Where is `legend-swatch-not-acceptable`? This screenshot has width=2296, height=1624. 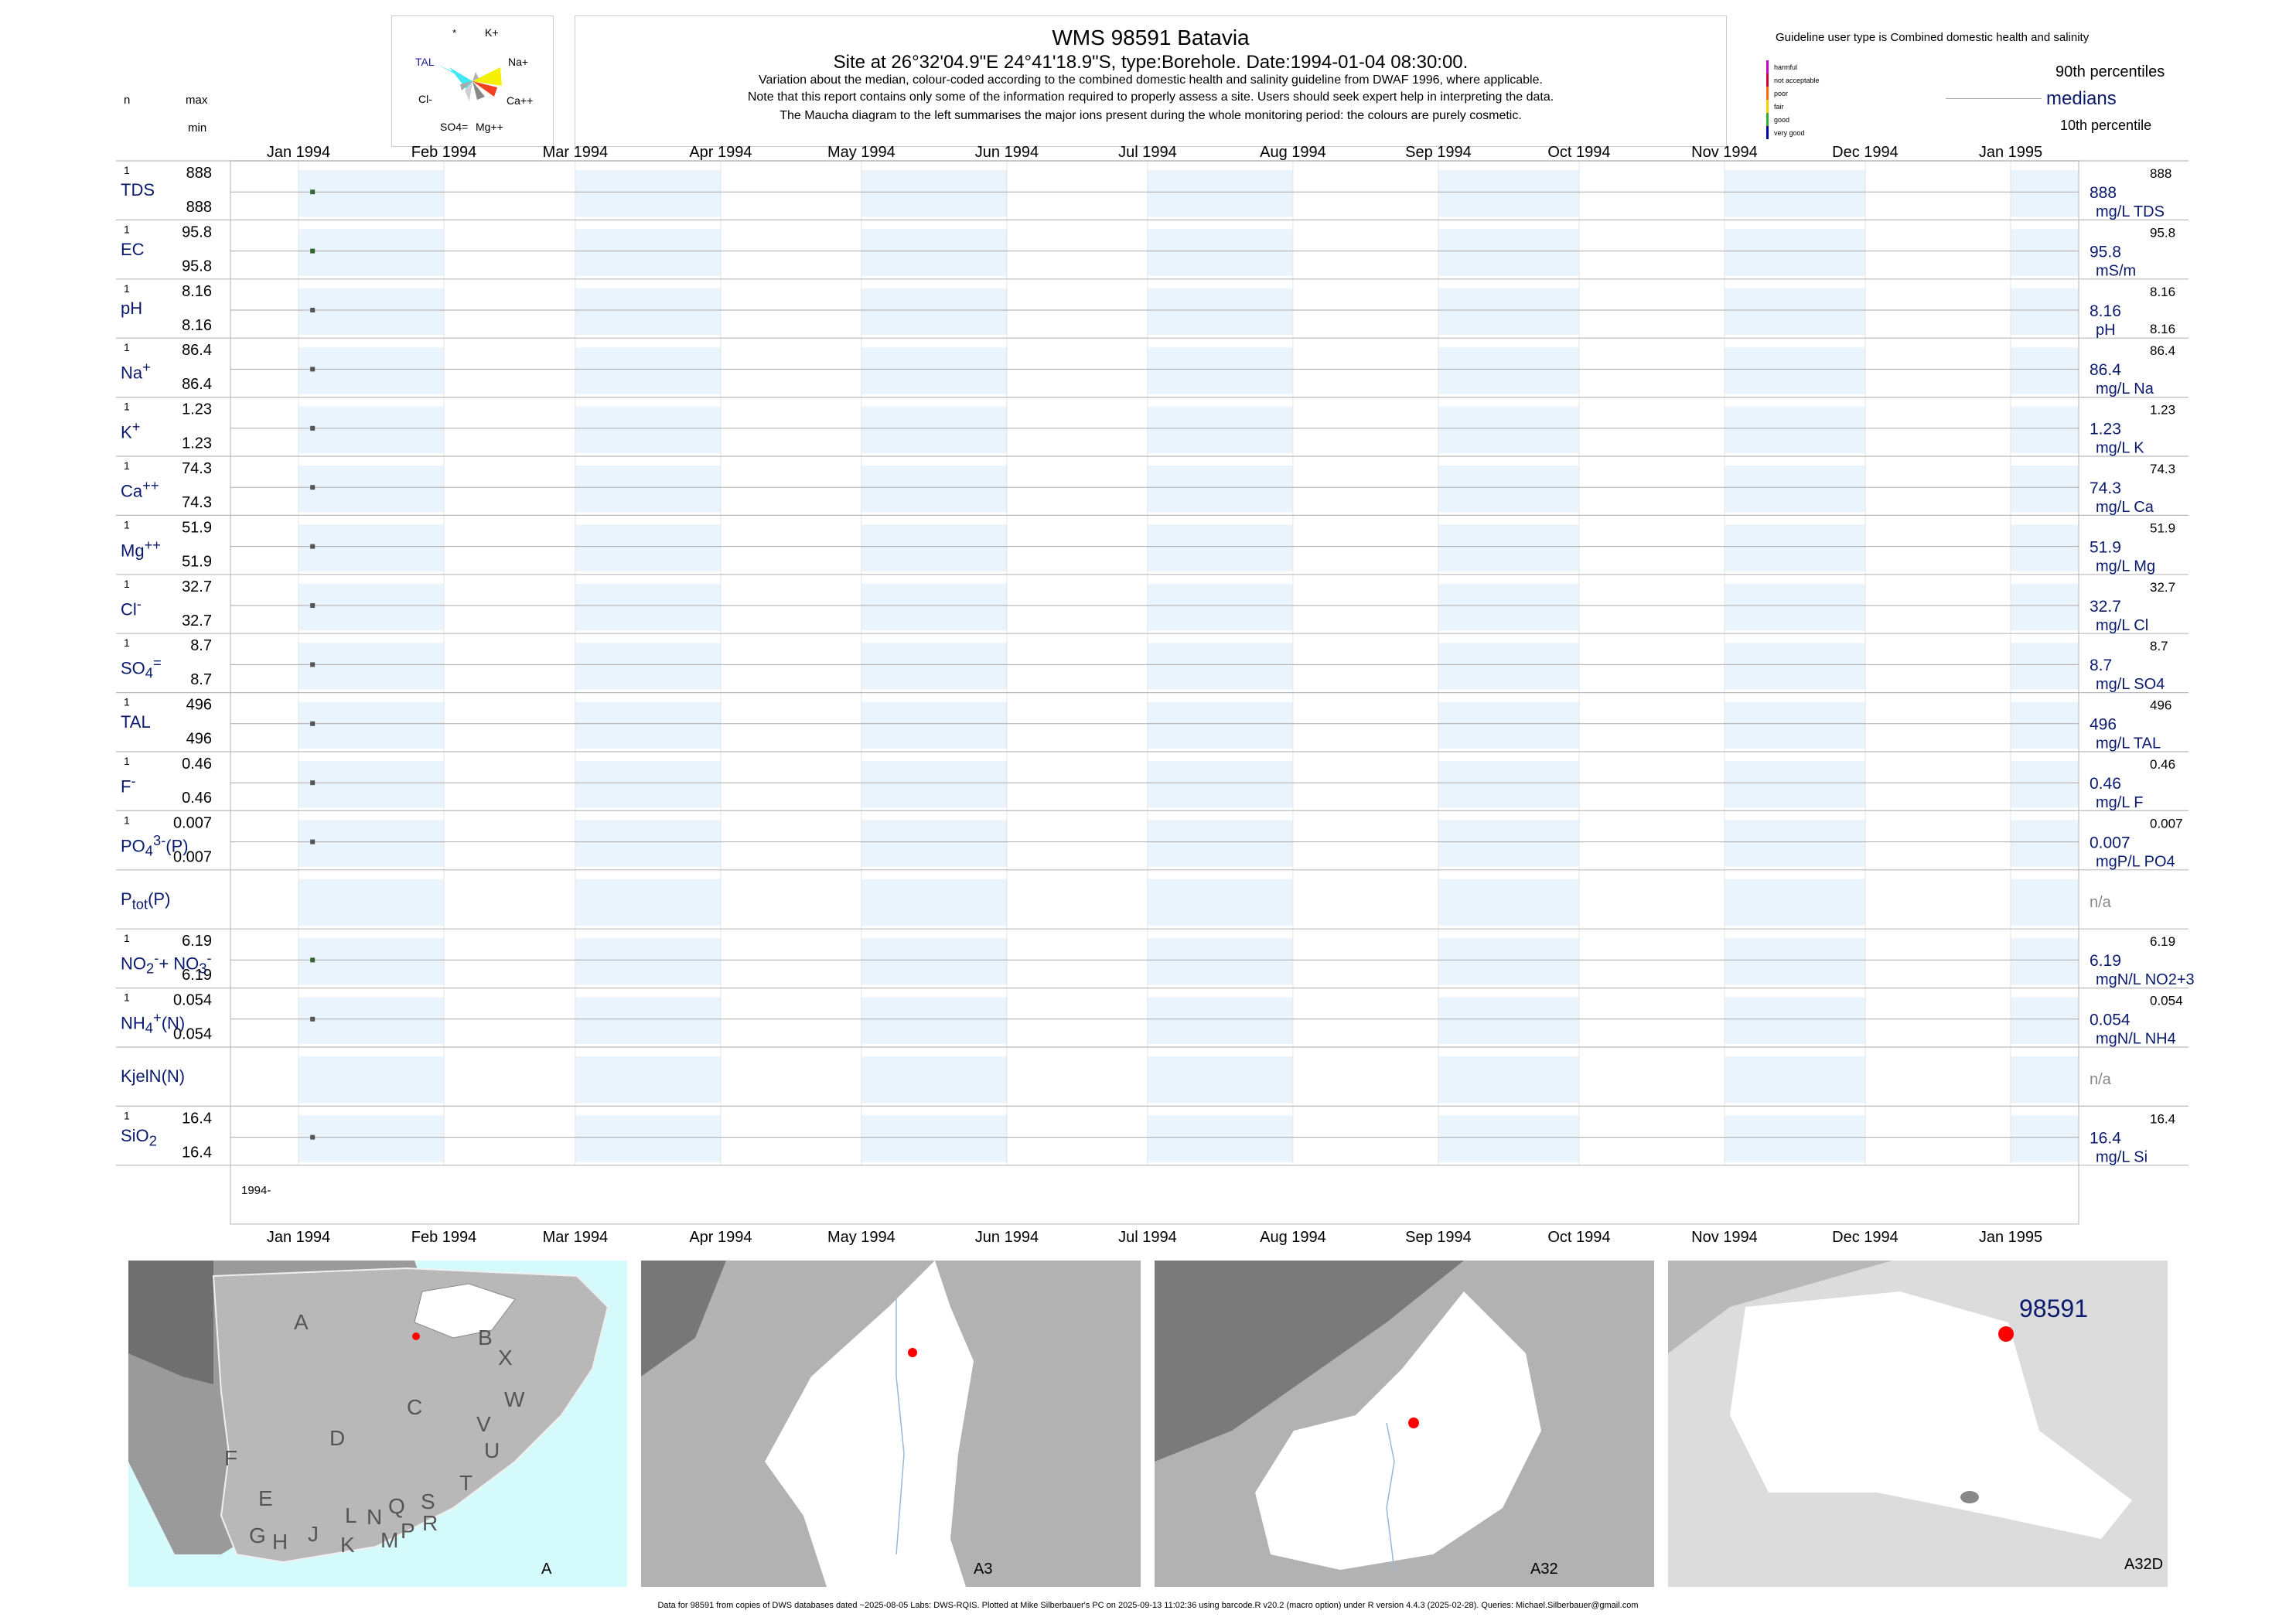
legend-swatch-not-acceptable is located at coordinates (1767, 80).